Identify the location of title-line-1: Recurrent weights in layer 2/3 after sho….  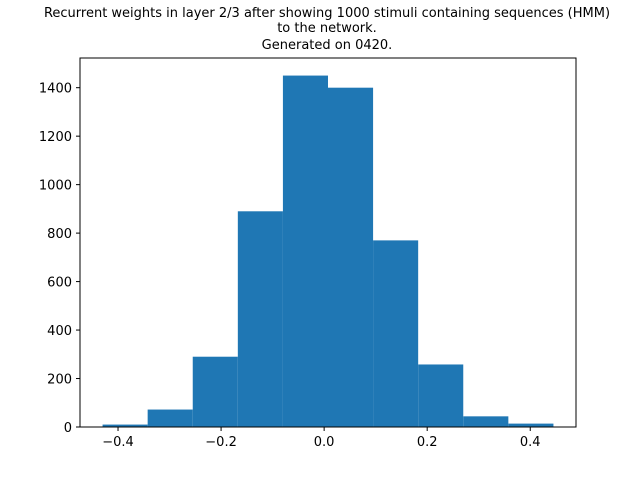
(327, 13).